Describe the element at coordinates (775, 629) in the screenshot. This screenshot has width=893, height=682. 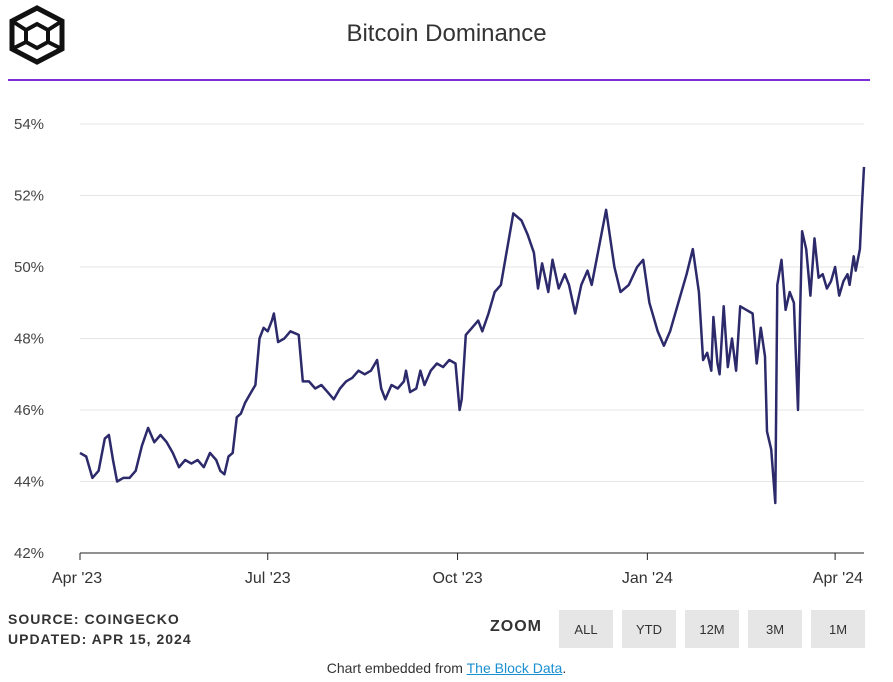
I see `zoom-3m-button: 3M` at that location.